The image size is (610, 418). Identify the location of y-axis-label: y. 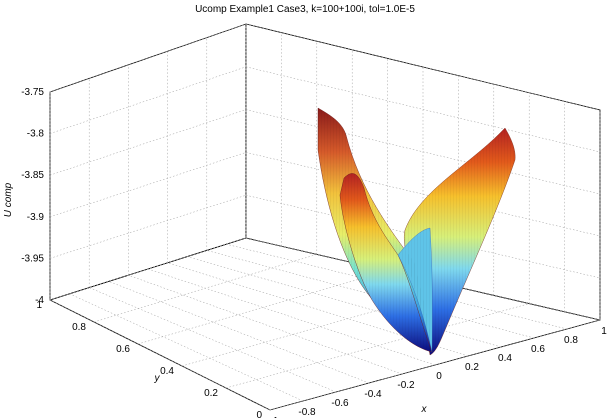
(157, 378).